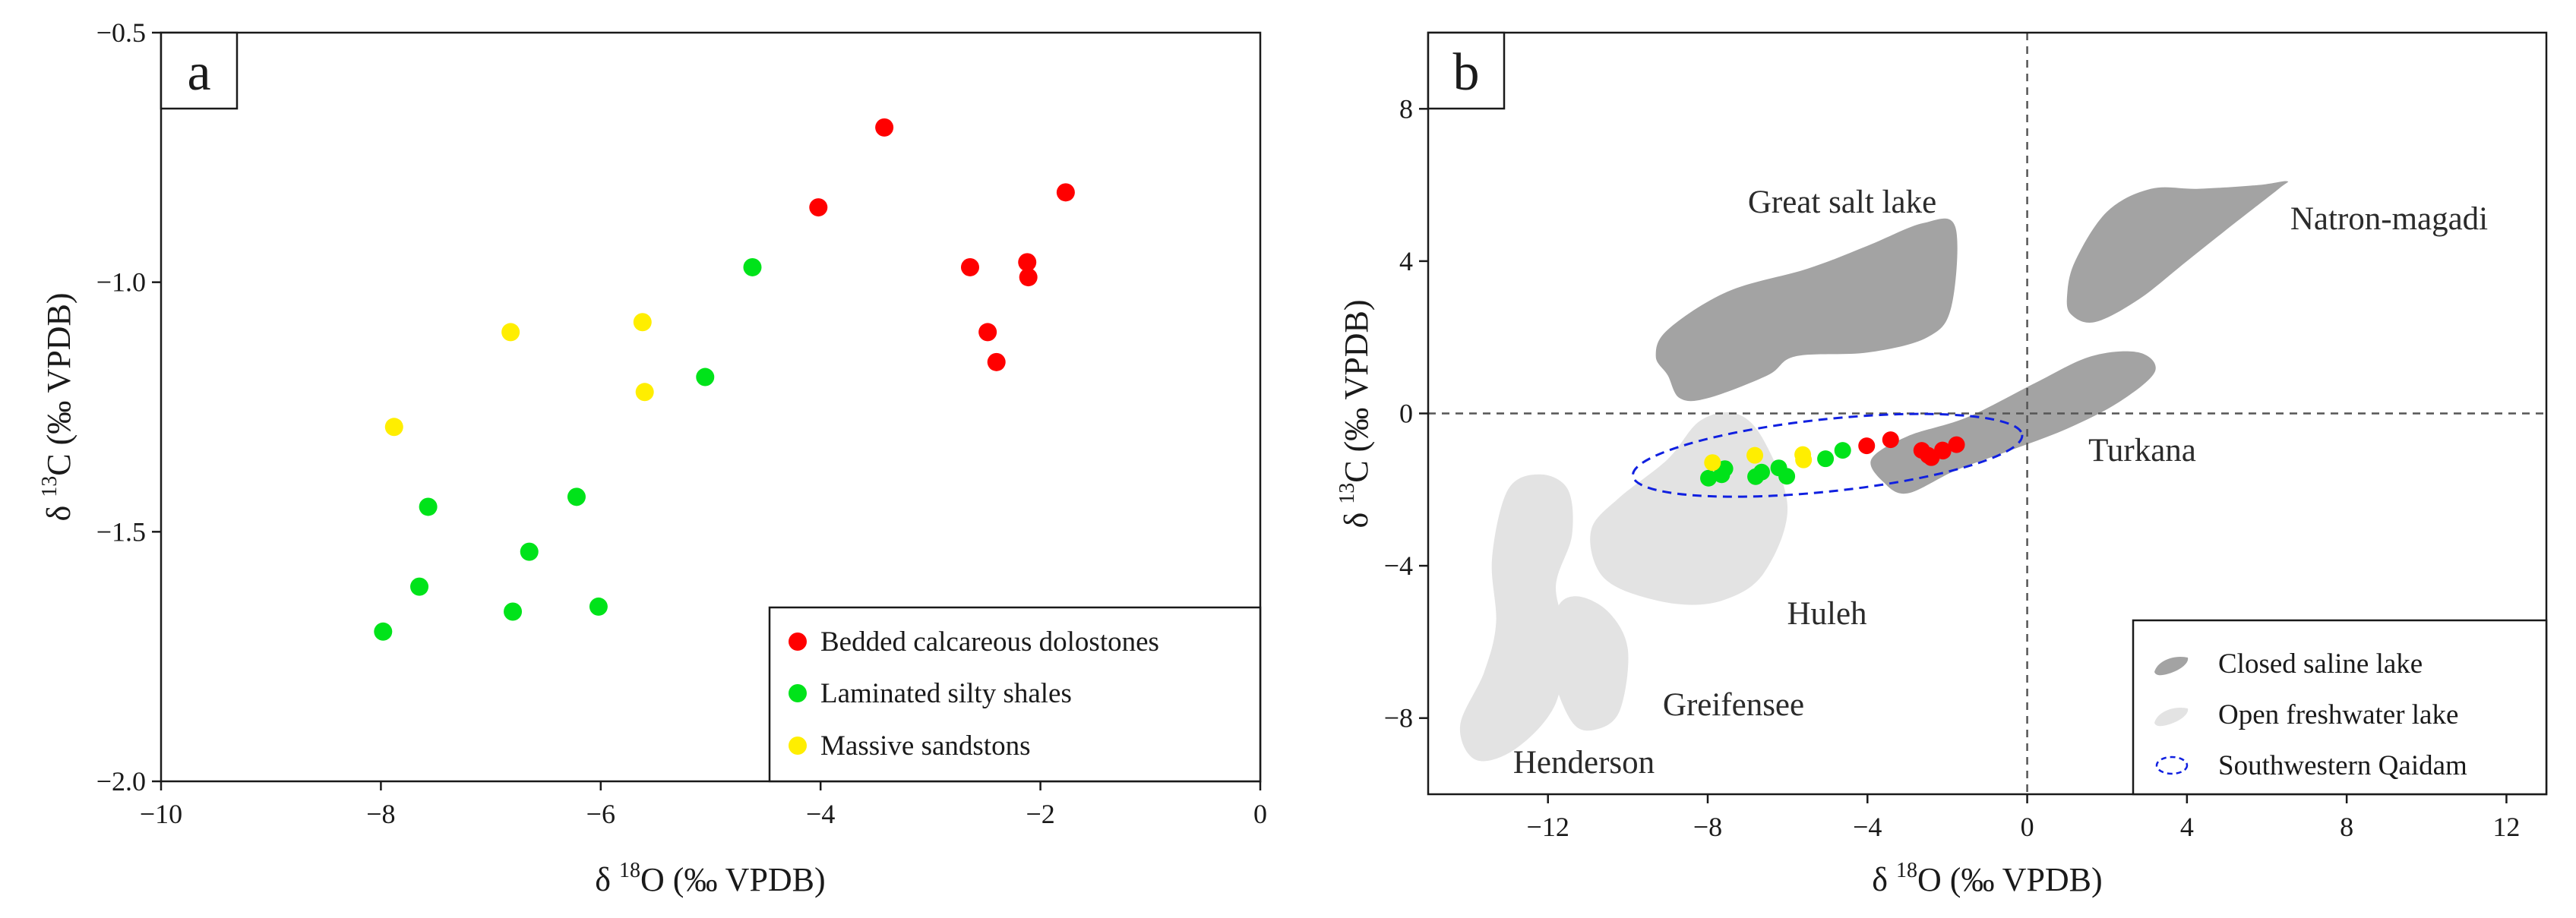 This screenshot has height=918, width=2576. I want to click on region-henderson, so click(1516, 618).